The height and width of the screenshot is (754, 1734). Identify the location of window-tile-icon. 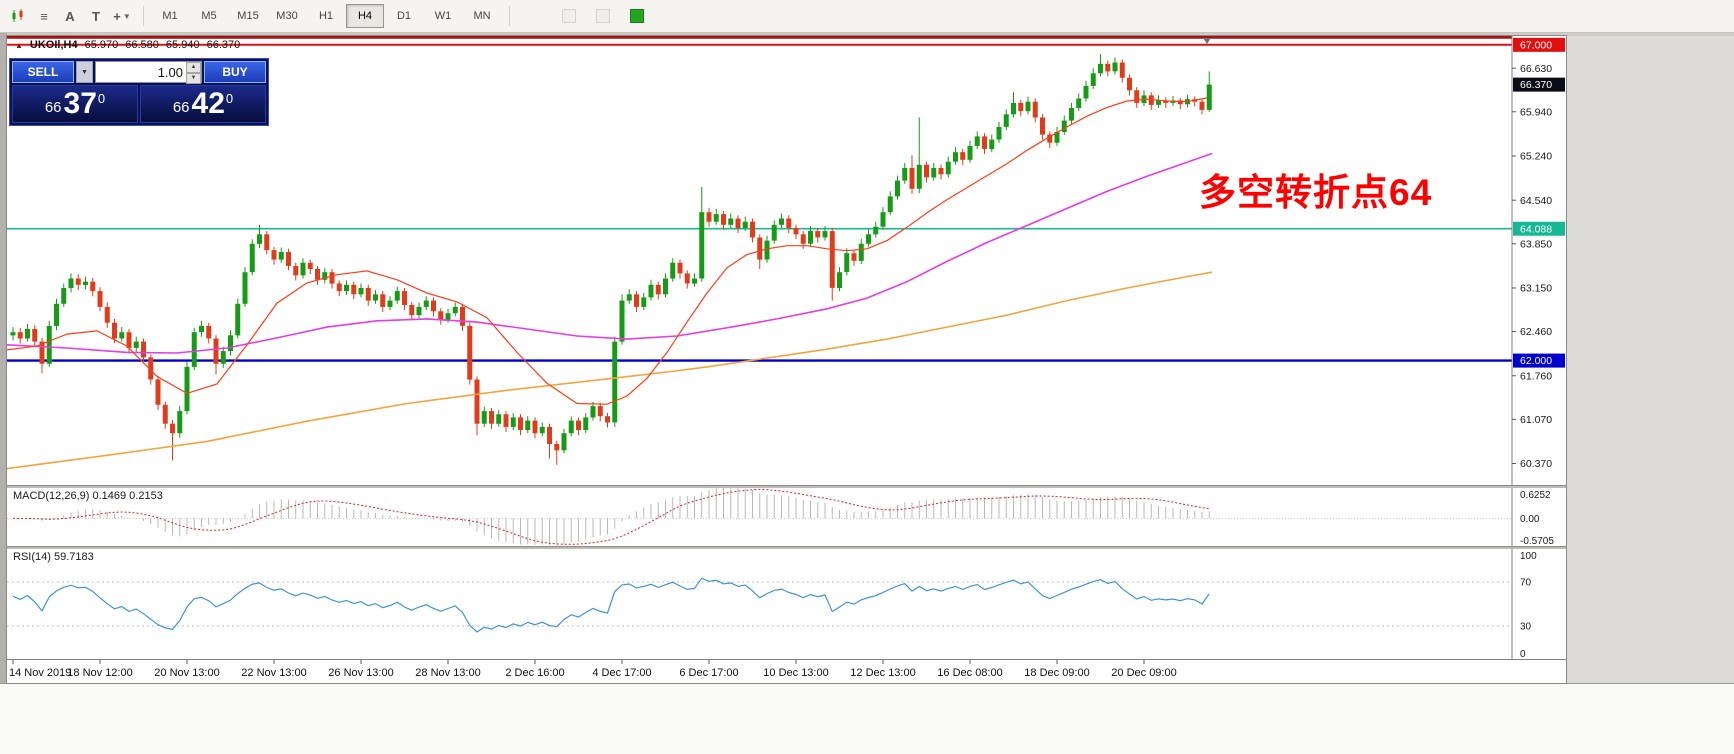
(603, 16).